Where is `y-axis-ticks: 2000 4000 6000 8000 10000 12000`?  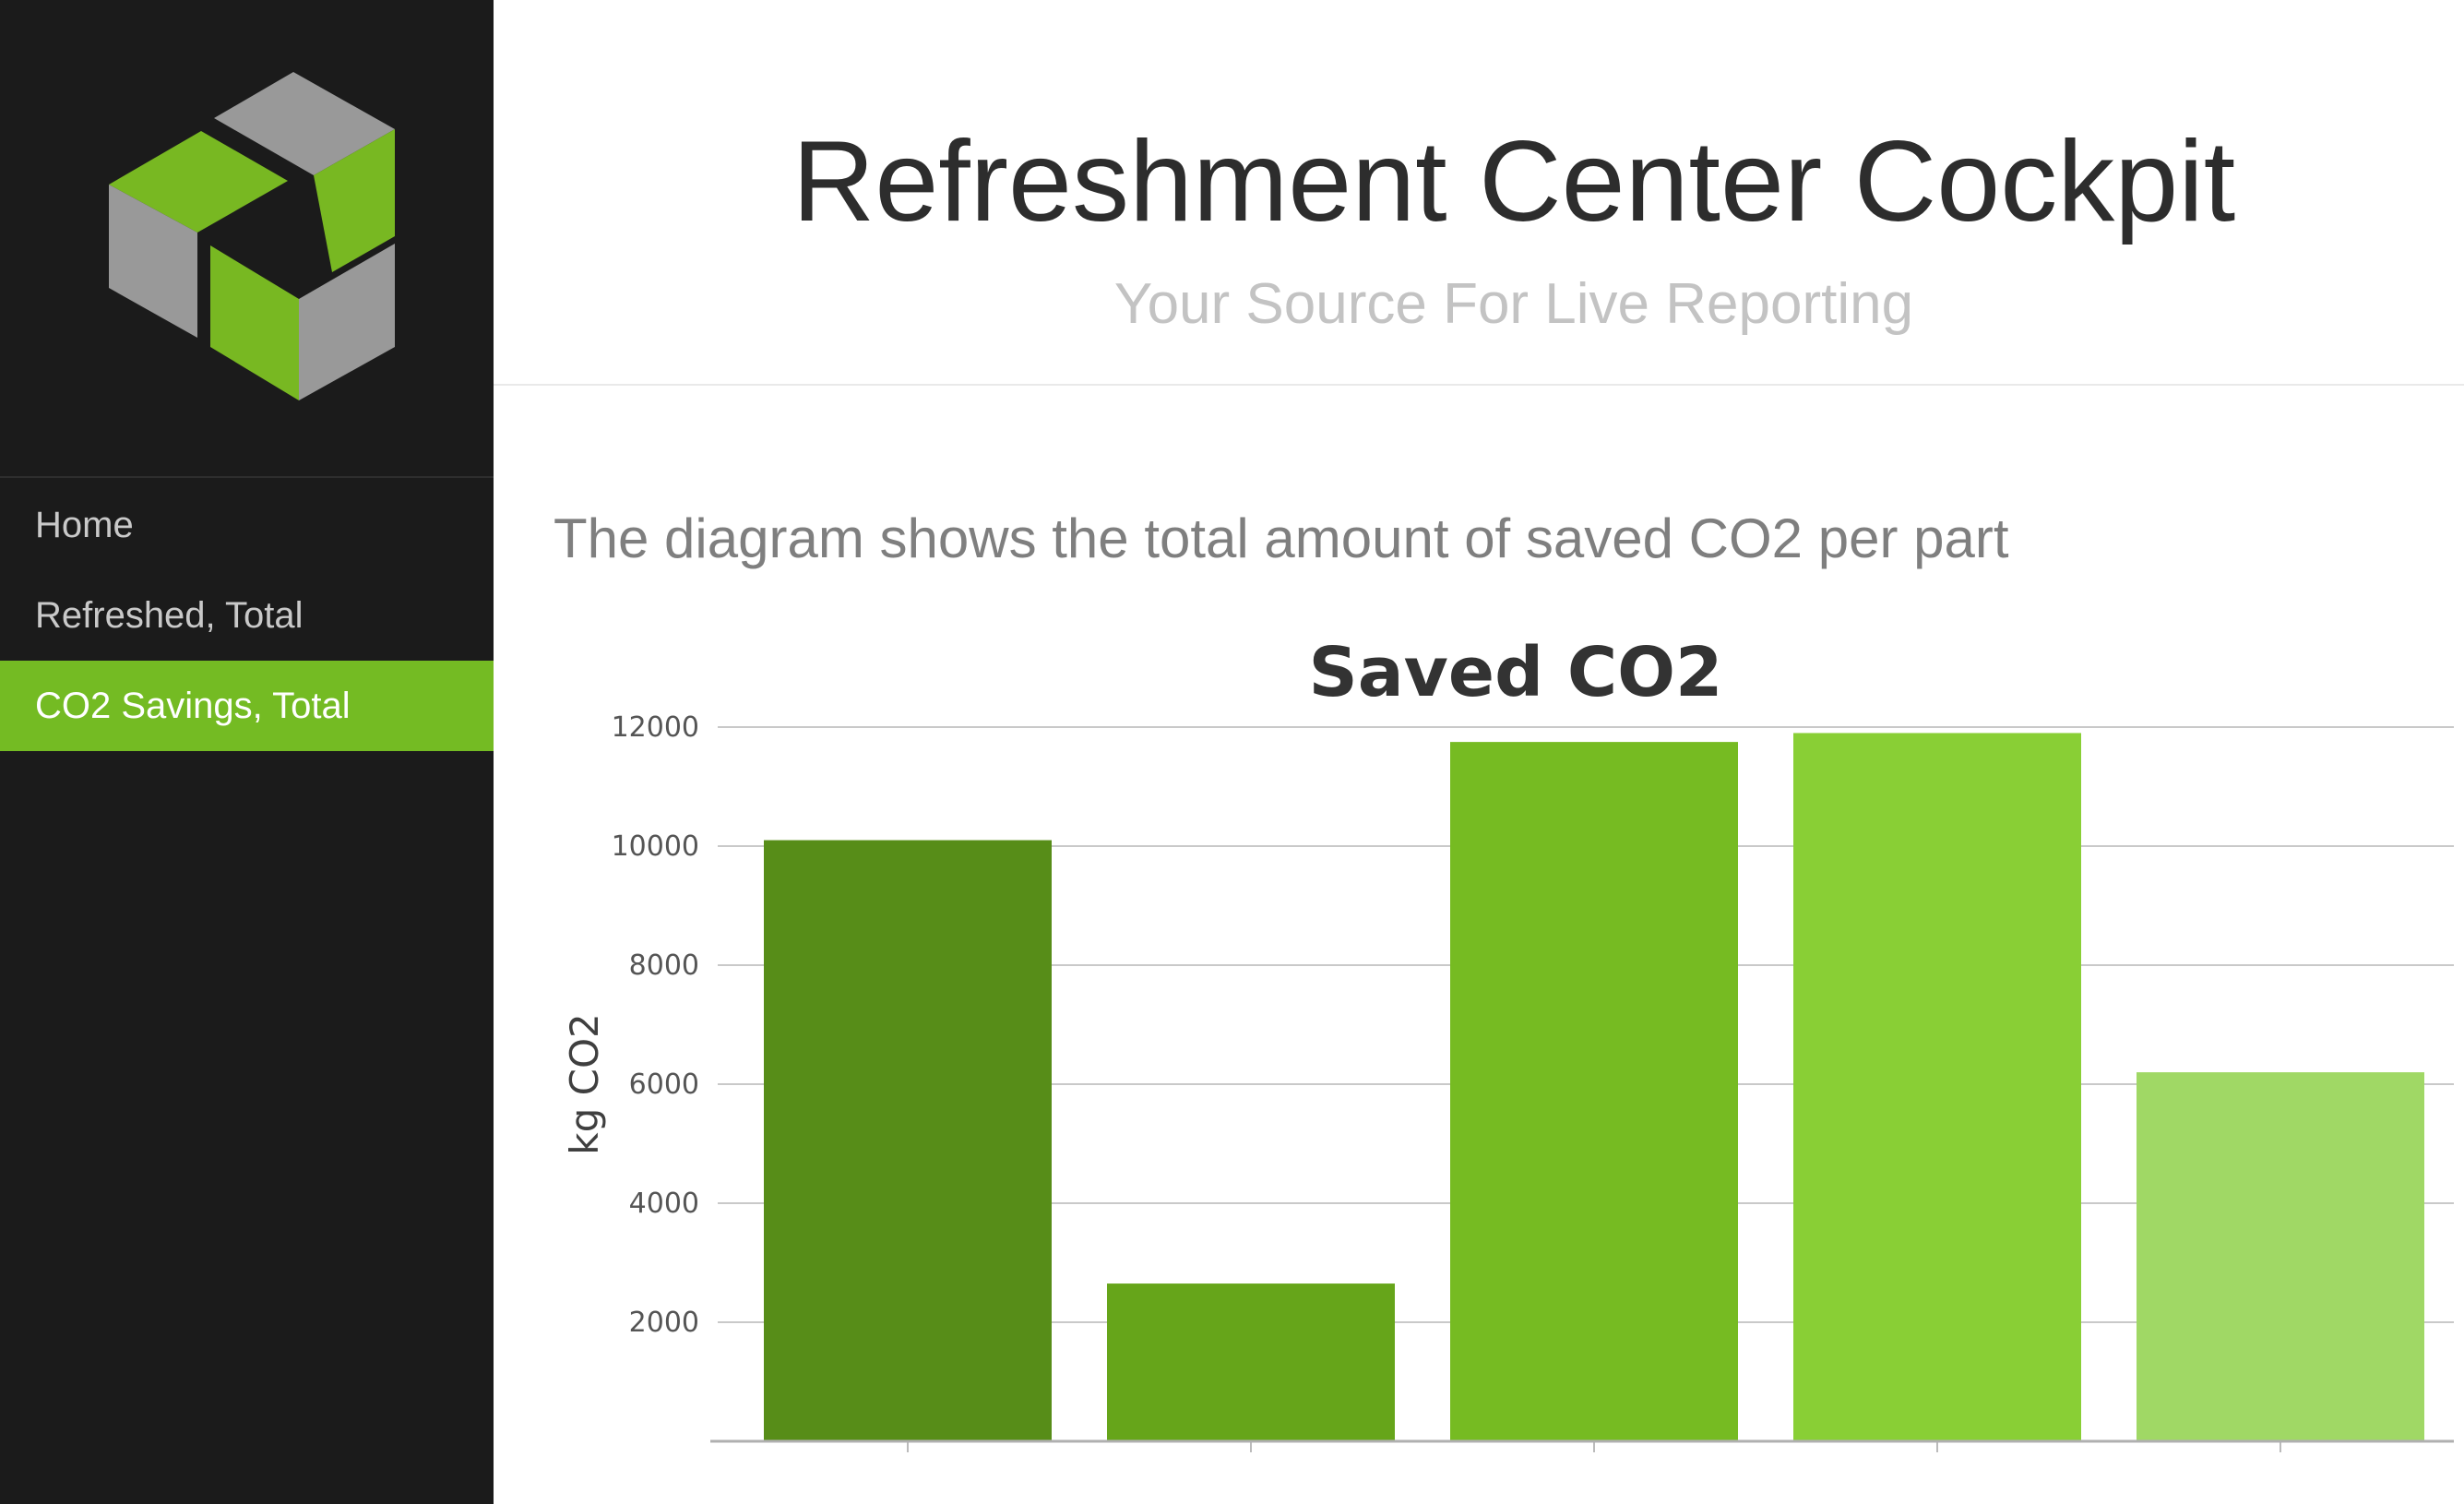
y-axis-ticks: 2000 4000 6000 8000 10000 12000 is located at coordinates (655, 1025).